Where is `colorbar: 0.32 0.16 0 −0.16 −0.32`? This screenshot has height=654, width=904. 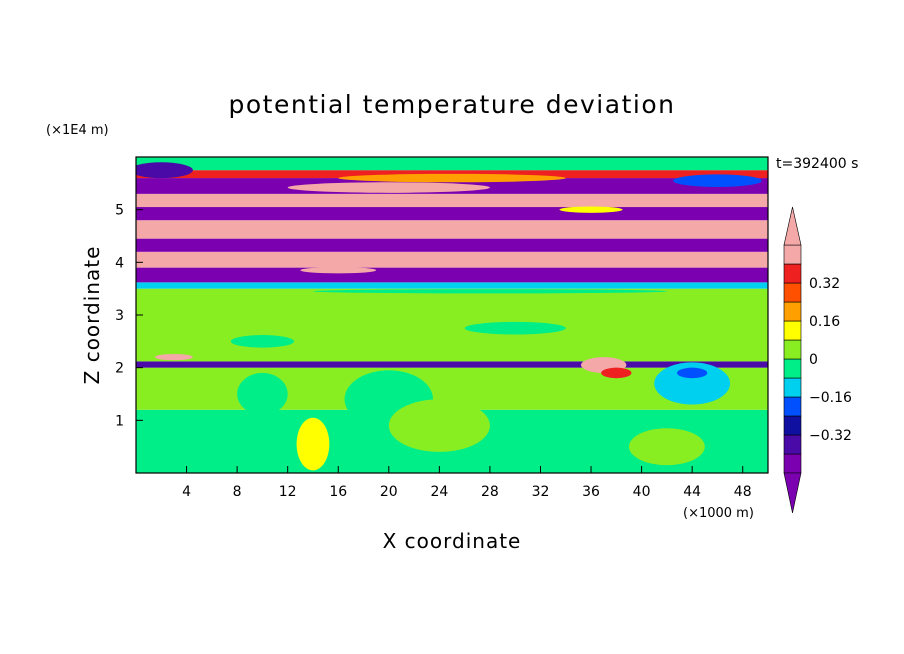 colorbar: 0.32 0.16 0 −0.16 −0.32 is located at coordinates (817, 360).